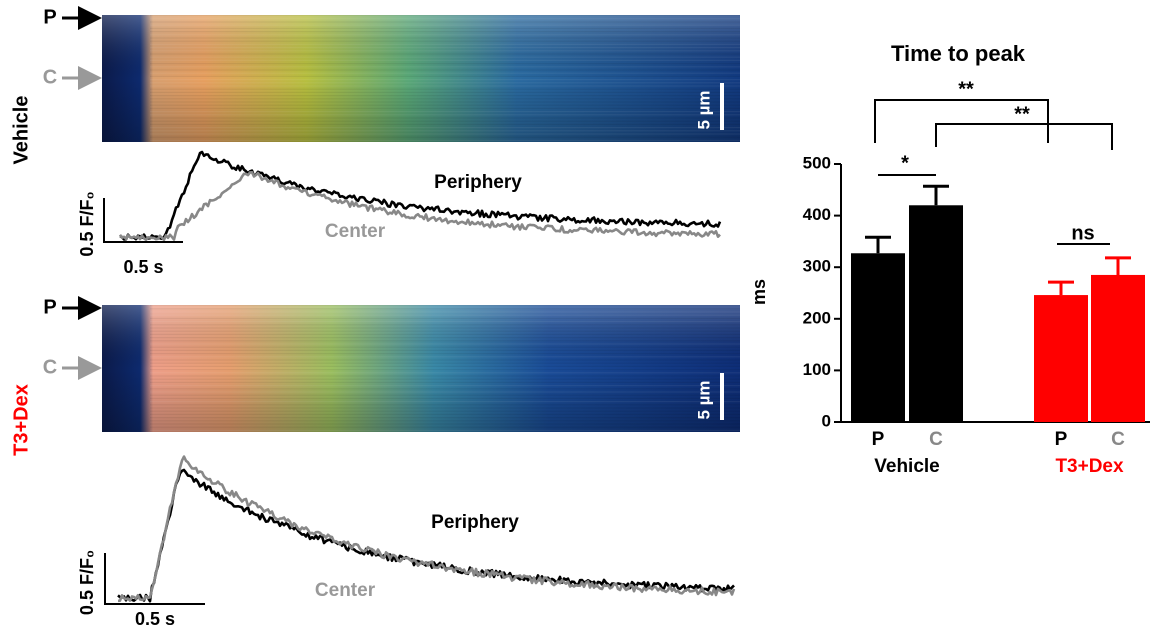  I want to click on group-label: Vehicle, so click(907, 466).